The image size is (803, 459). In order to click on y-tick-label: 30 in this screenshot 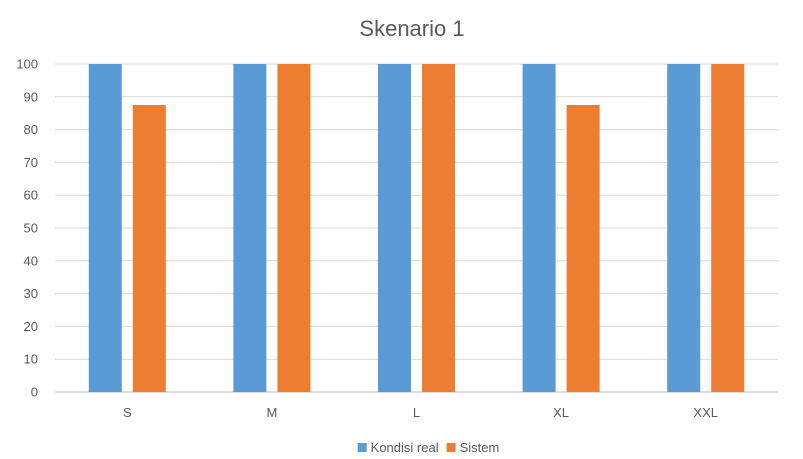, I will do `click(31, 293)`.